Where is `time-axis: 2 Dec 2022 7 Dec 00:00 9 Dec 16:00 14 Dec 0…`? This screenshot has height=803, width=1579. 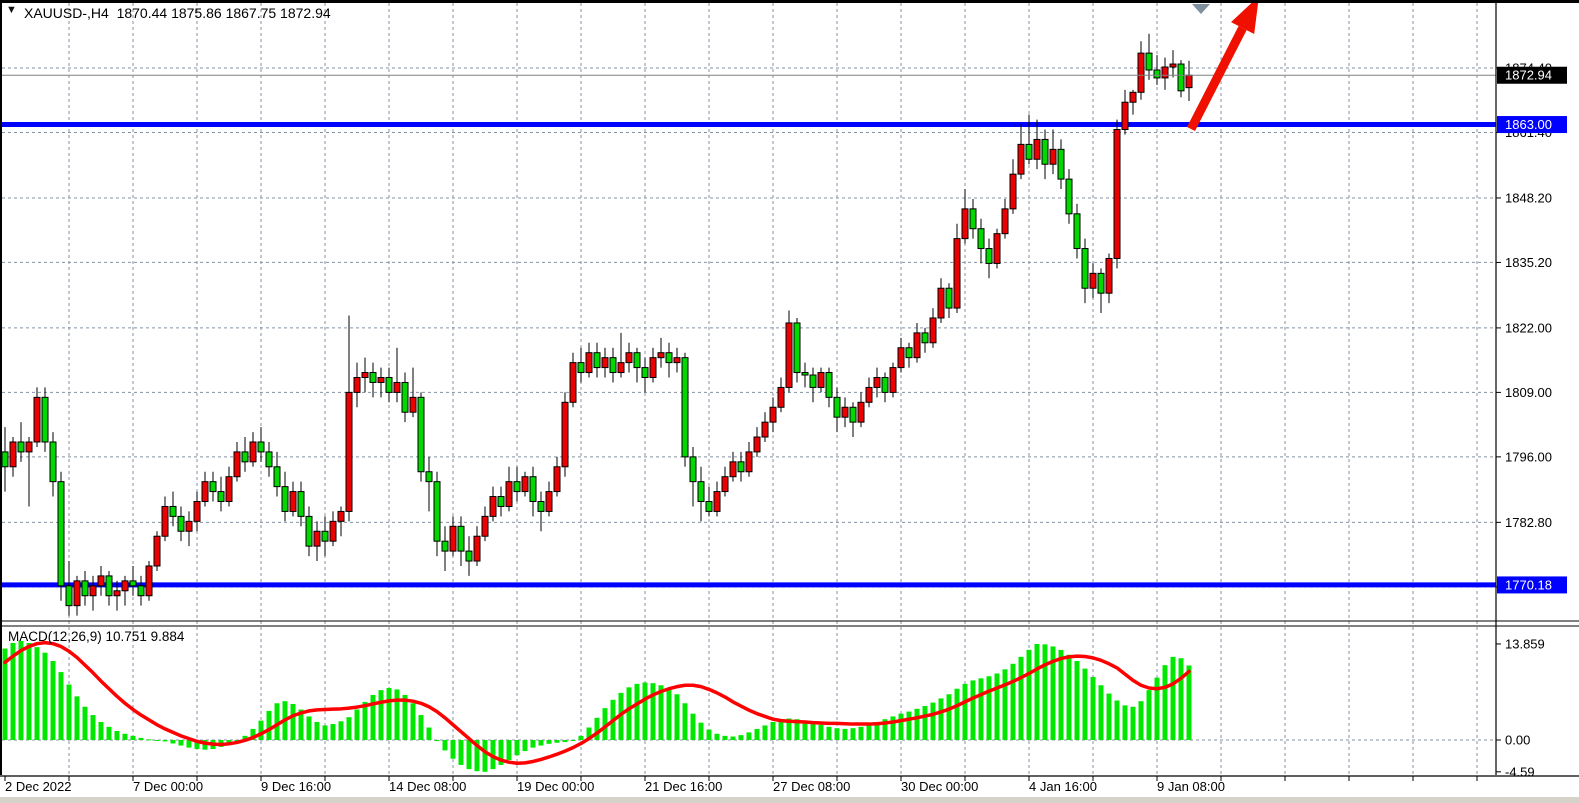 time-axis: 2 Dec 2022 7 Dec 00:00 9 Dec 16:00 14 Dec 0… is located at coordinates (741, 785).